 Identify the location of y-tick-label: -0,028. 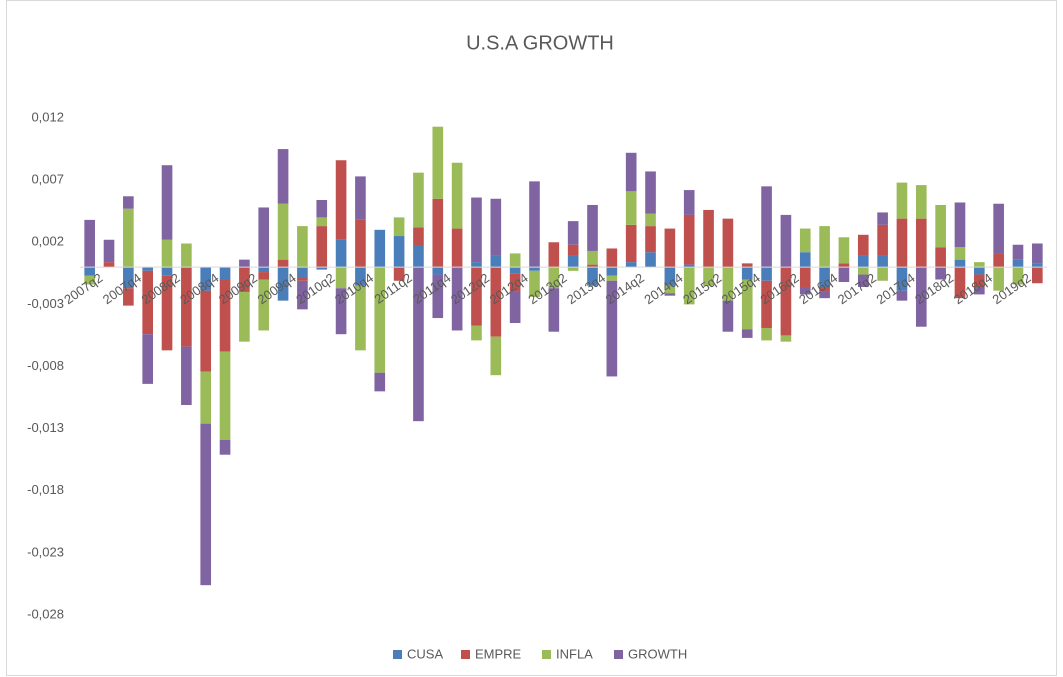
(45, 613).